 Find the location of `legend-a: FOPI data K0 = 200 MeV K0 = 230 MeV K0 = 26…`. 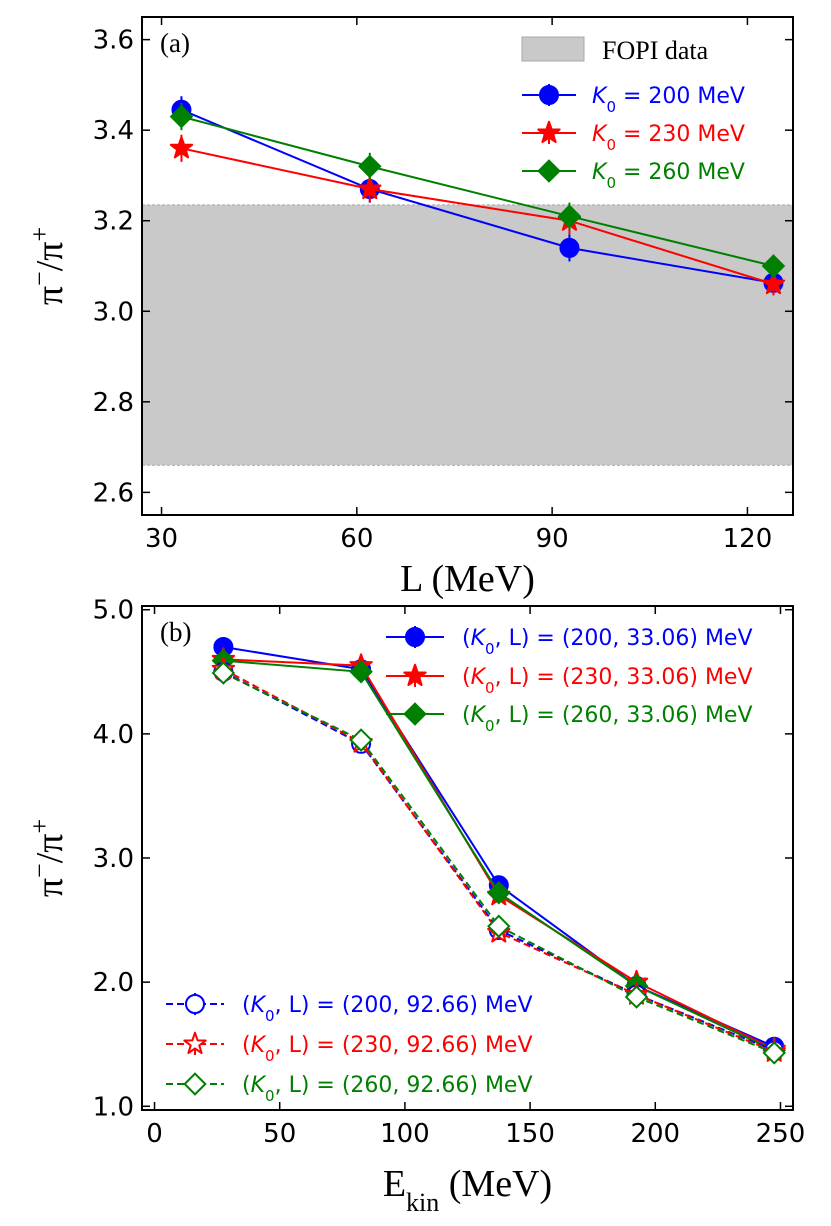

legend-a: FOPI data K0 = 200 MeV K0 = 230 MeV K0 = 26… is located at coordinates (633, 114).